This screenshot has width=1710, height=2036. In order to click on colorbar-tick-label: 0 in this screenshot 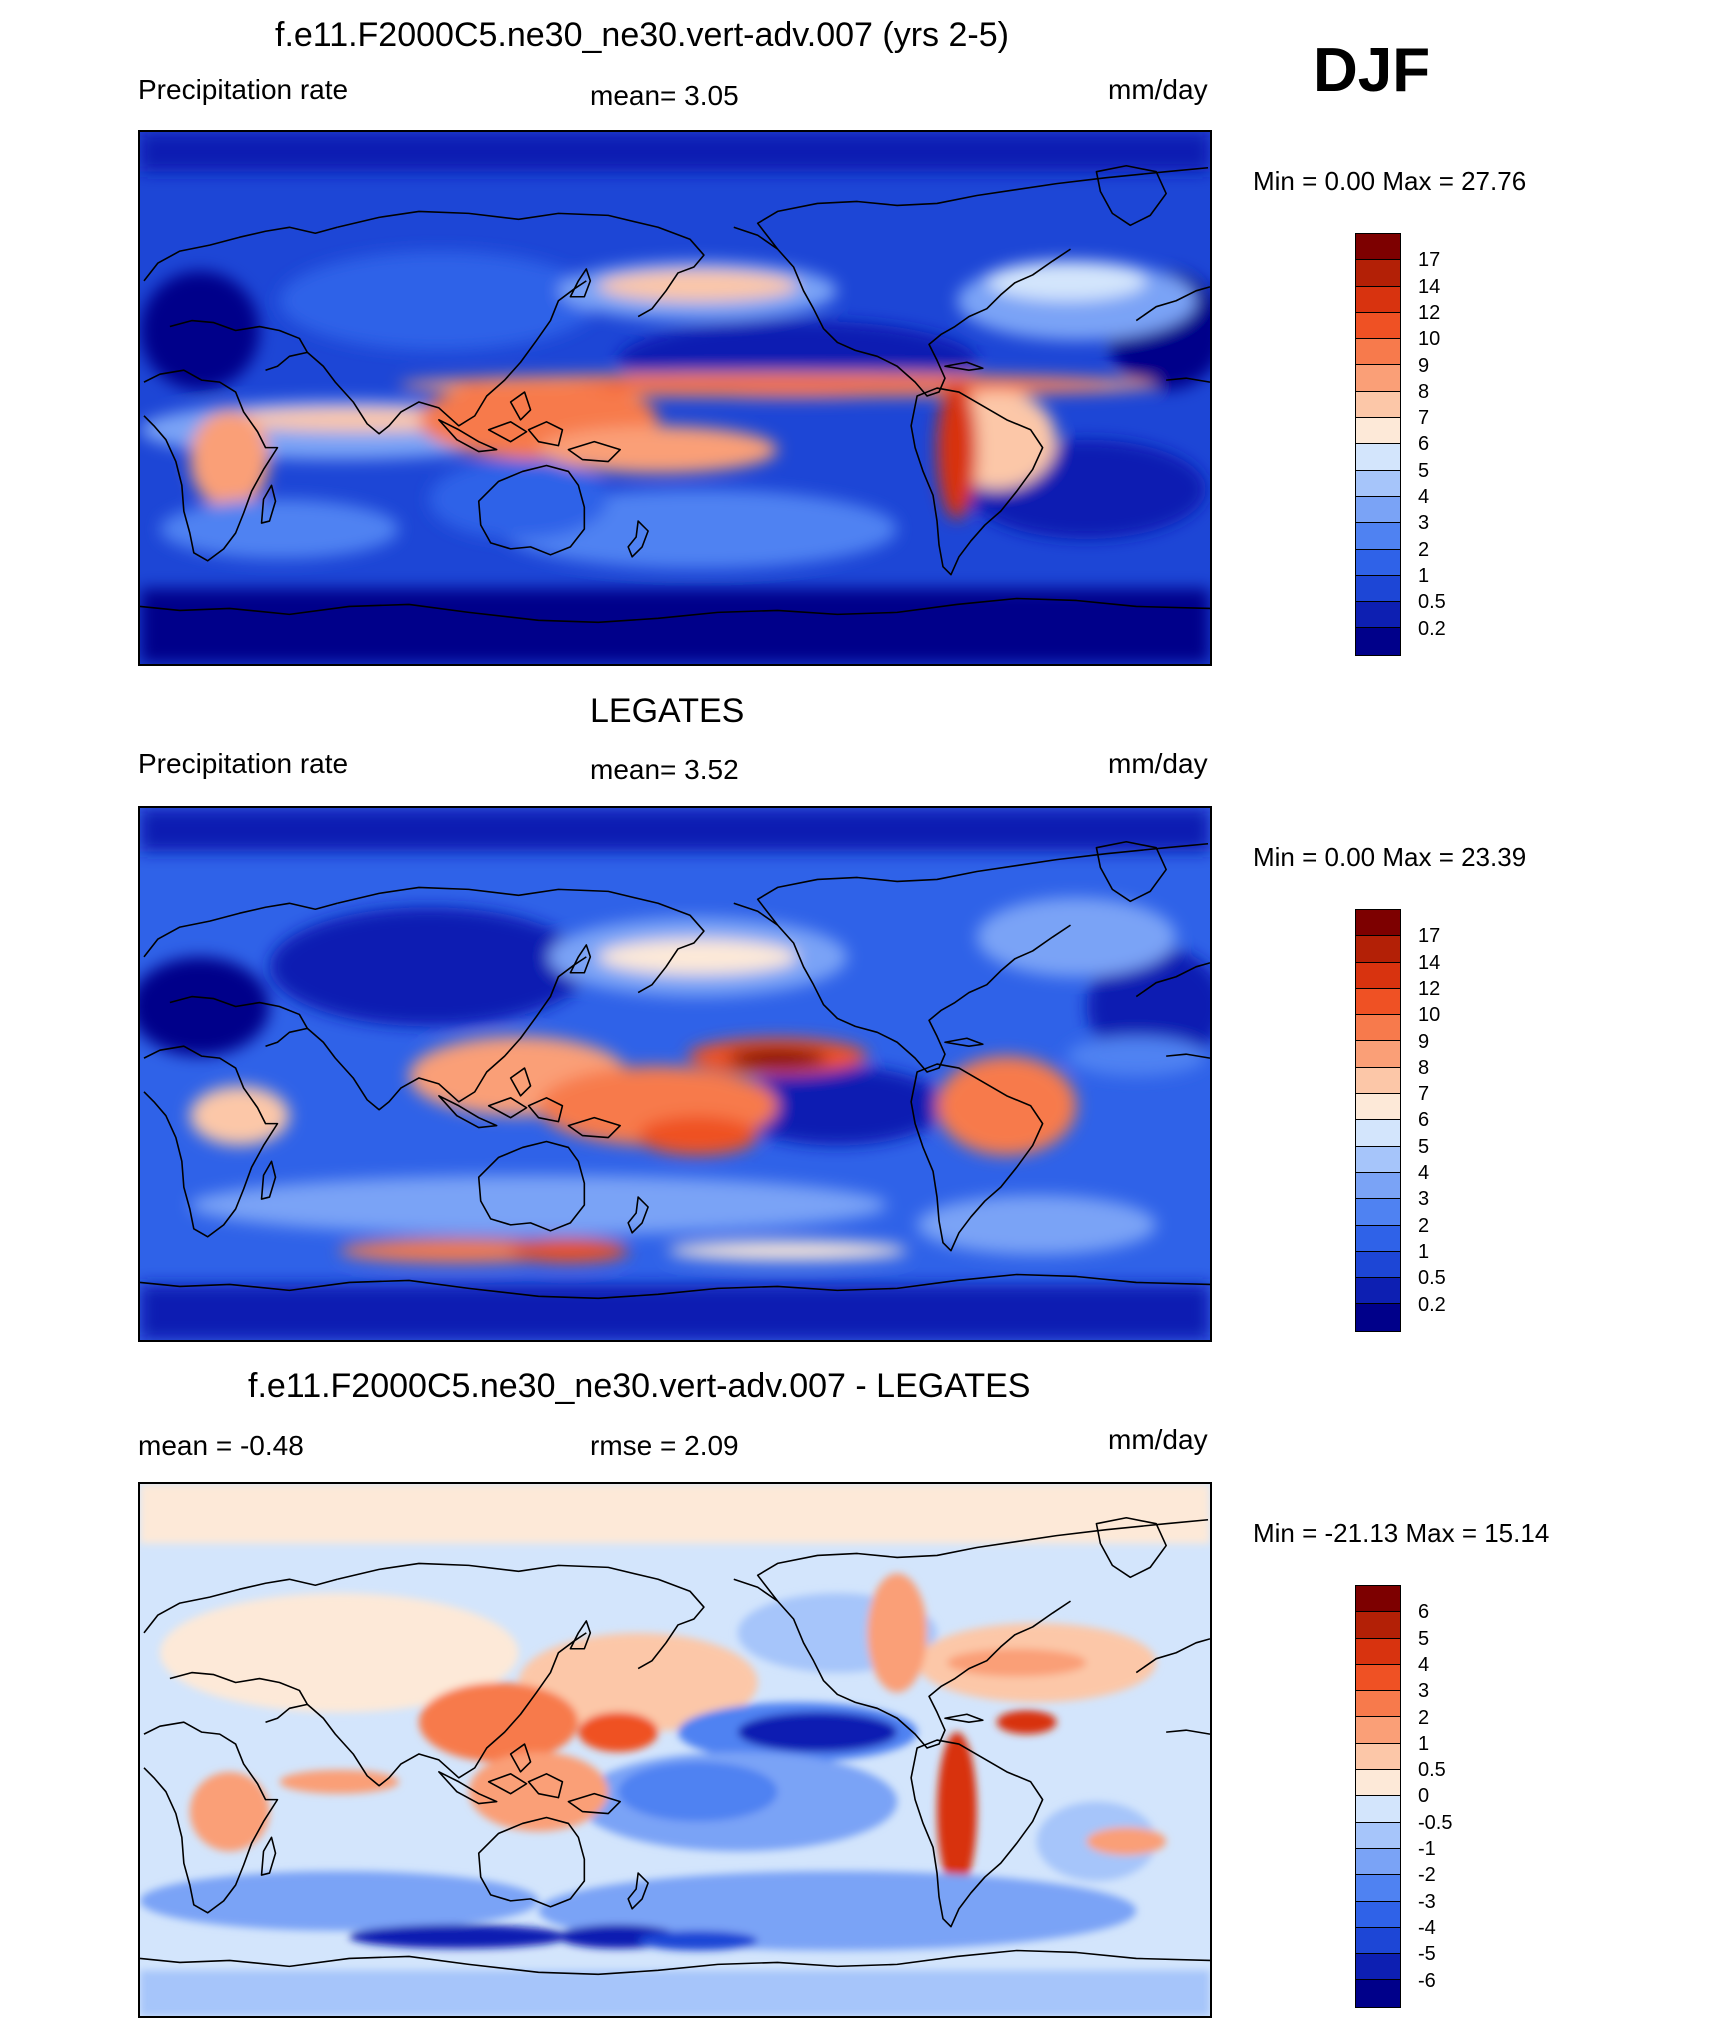, I will do `click(1424, 1796)`.